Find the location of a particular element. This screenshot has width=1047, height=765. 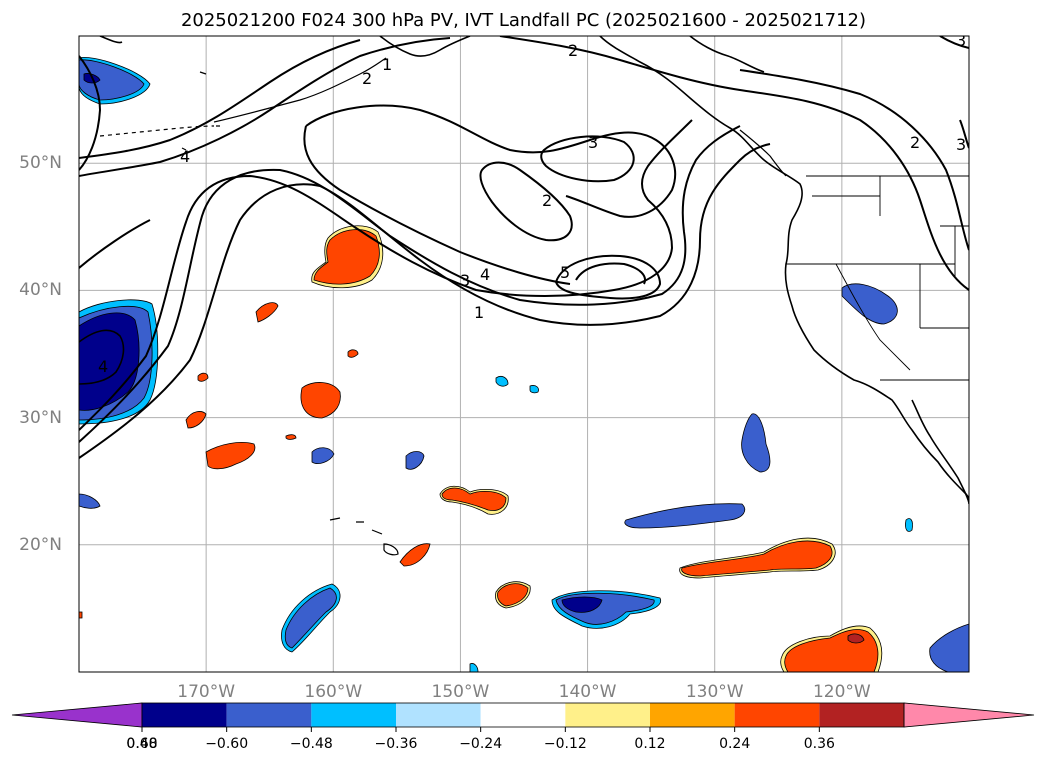

colorbar-extend-low is located at coordinates (77, 715).